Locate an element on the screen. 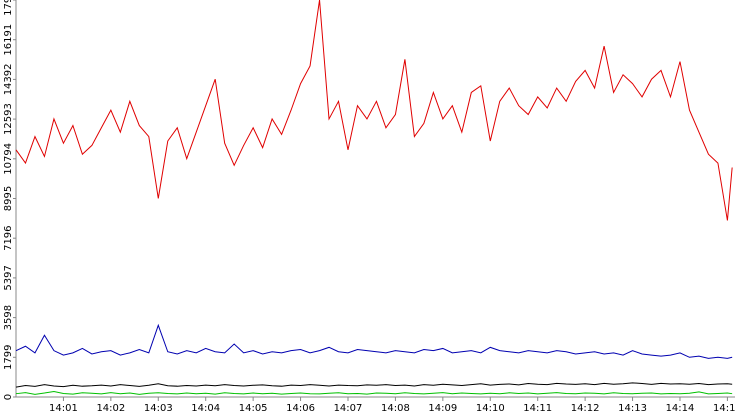  x-tick-label: 14:07 is located at coordinates (348, 408).